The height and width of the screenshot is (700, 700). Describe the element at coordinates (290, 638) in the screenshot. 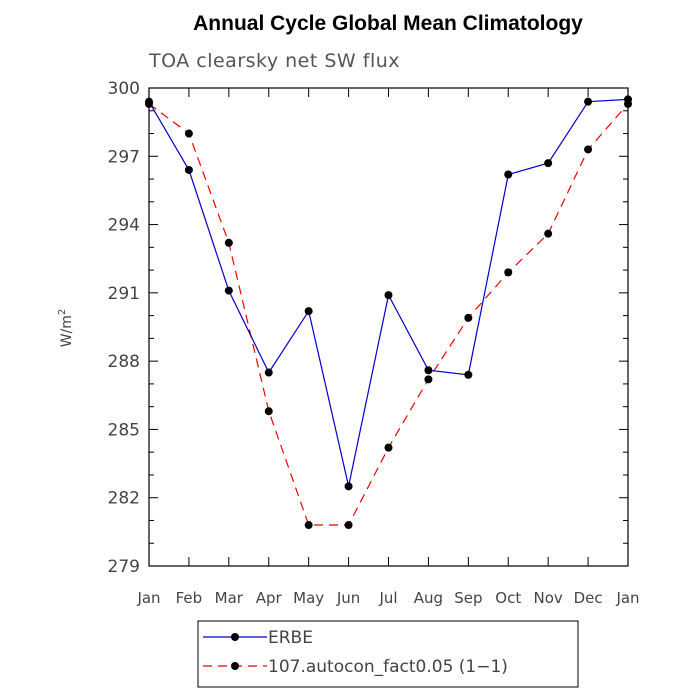

I see `legend-label-erbe: ERBE` at that location.